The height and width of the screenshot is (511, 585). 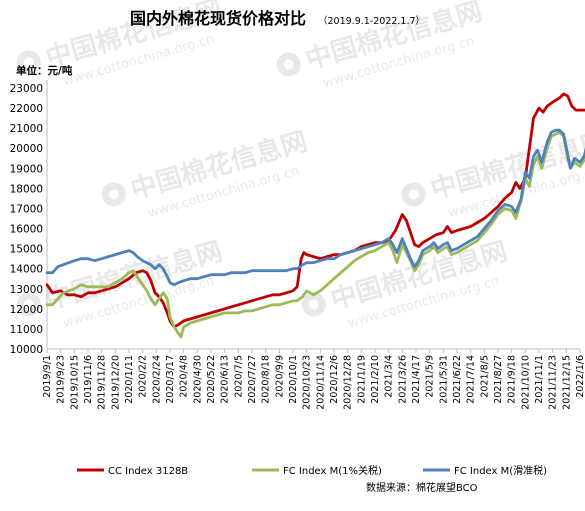 I want to click on y-tick-label: 20000, so click(x=26, y=149).